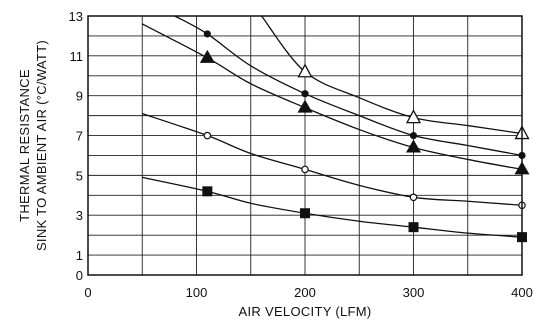  I want to click on x-tick-label: 300, so click(414, 292).